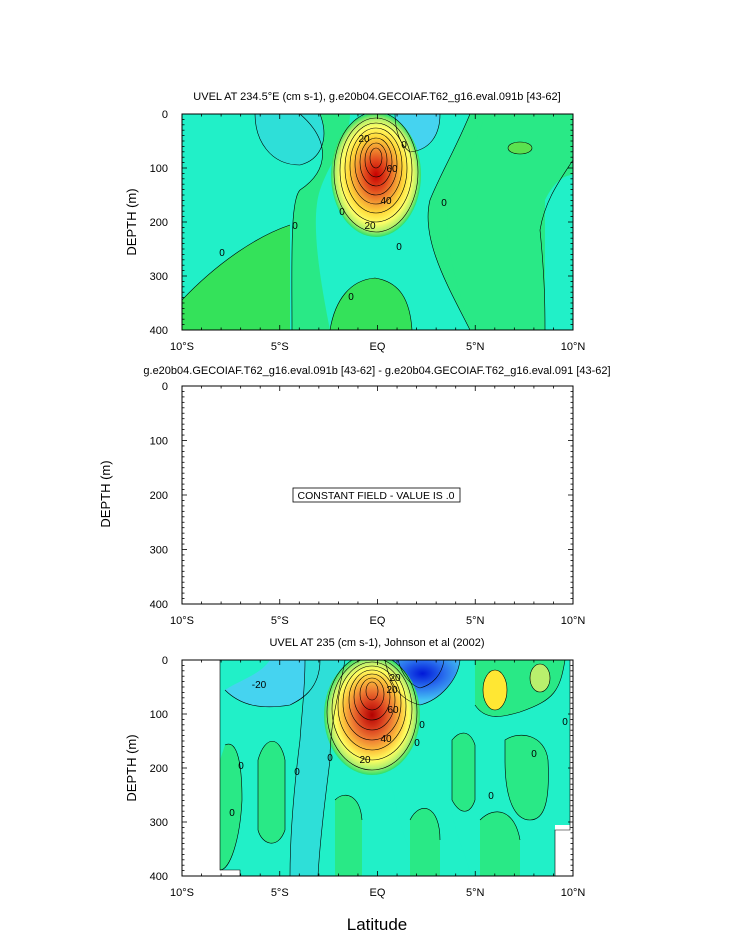 This screenshot has width=733, height=945. What do you see at coordinates (159, 769) in the screenshot?
I see `panel-observations-y-tick-label: 200` at bounding box center [159, 769].